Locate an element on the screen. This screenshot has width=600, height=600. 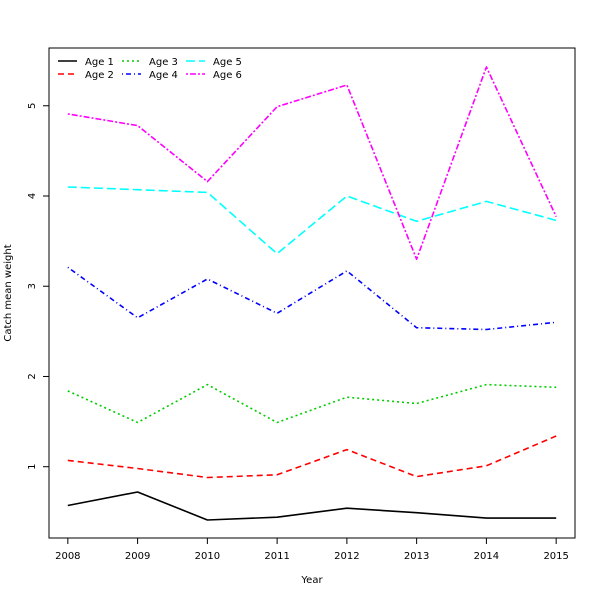
x-tick-label: 2008 is located at coordinates (67, 556).